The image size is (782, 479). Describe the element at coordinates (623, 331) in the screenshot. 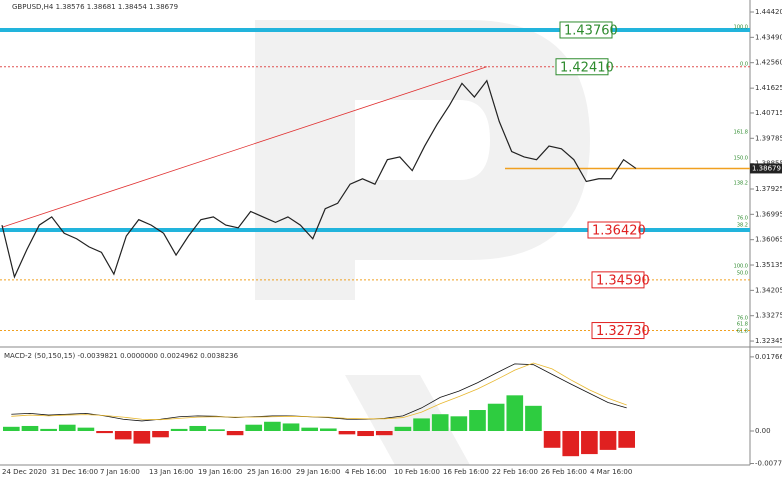

I see `level-label: 1.32730` at that location.